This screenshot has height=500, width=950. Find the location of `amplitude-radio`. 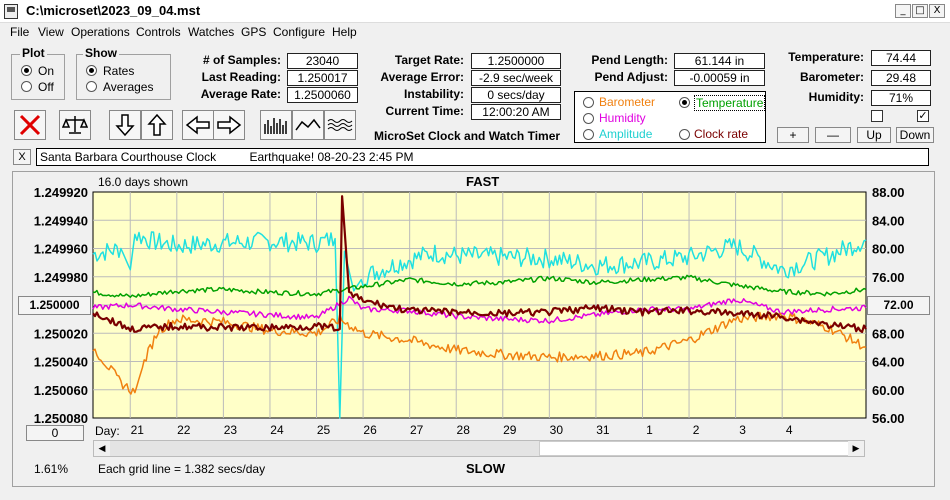

amplitude-radio is located at coordinates (588, 134).